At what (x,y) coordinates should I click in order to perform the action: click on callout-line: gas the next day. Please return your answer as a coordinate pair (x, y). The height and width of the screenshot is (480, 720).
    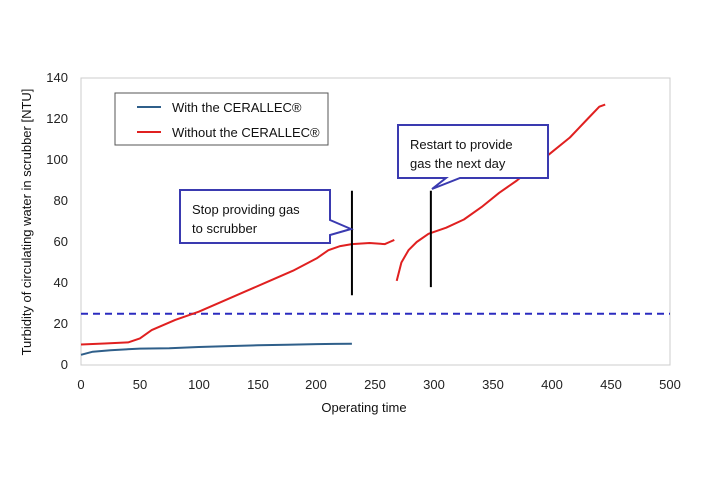
    Looking at the image, I should click on (458, 163).